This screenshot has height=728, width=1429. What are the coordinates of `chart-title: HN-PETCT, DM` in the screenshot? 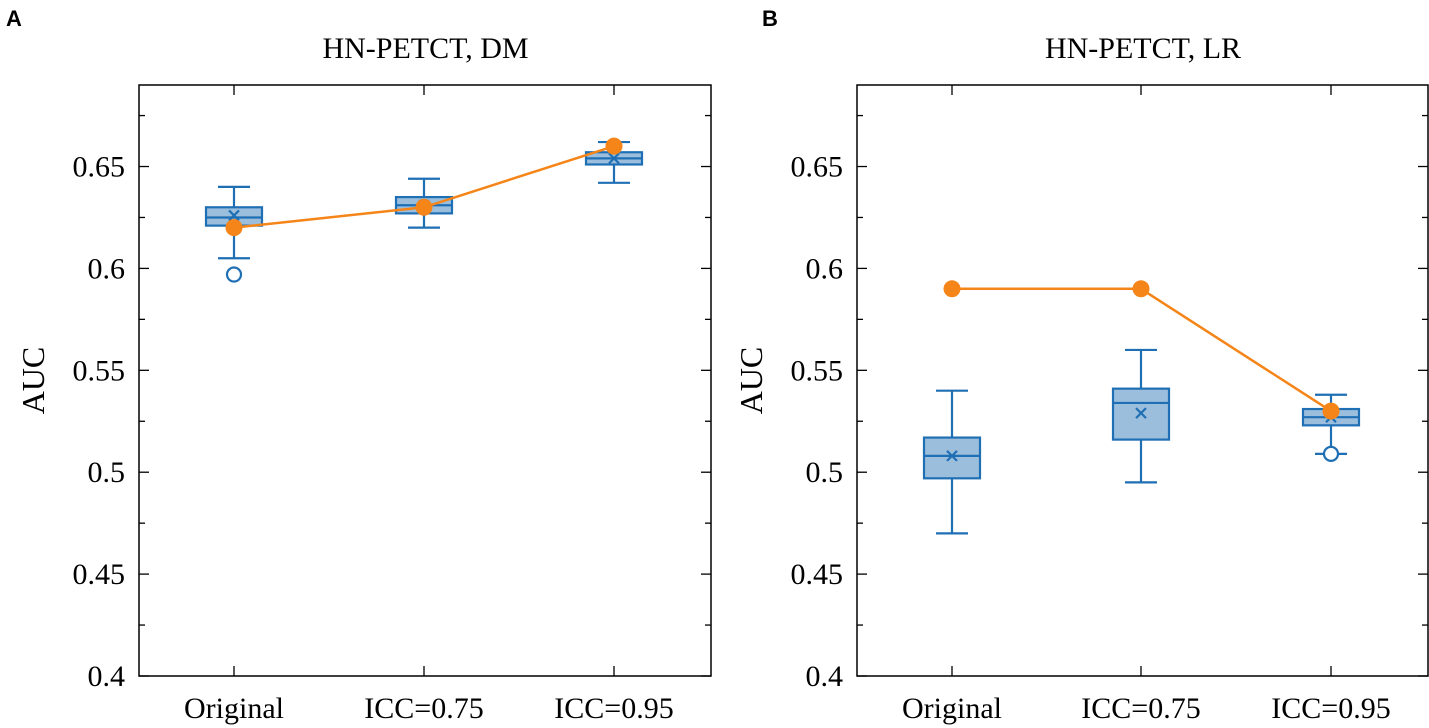 It's located at (425, 48).